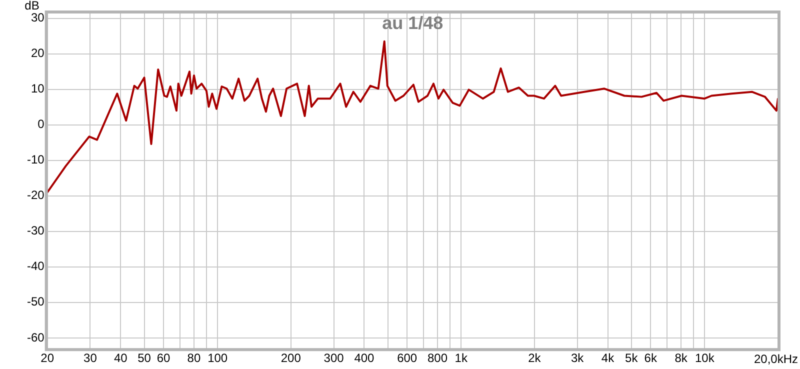  What do you see at coordinates (32, 6) in the screenshot?
I see `y-axis-title: dB` at bounding box center [32, 6].